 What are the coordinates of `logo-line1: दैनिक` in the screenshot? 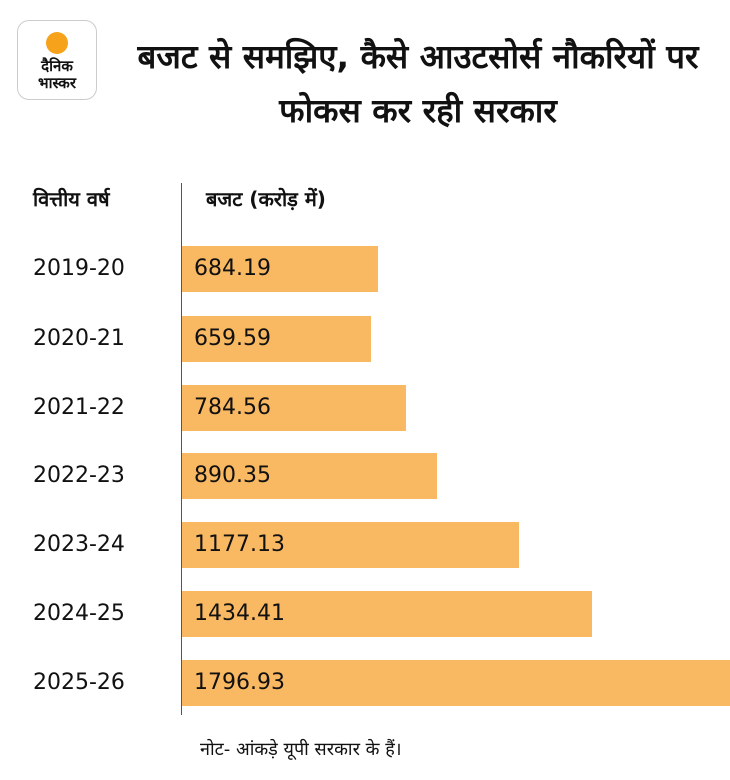 It's located at (57, 66).